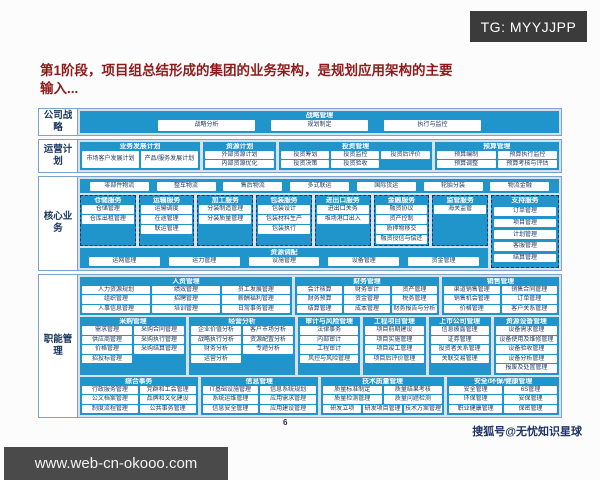  Describe the element at coordinates (186, 281) in the screenshot. I see `group-title: 人资管理` at that location.